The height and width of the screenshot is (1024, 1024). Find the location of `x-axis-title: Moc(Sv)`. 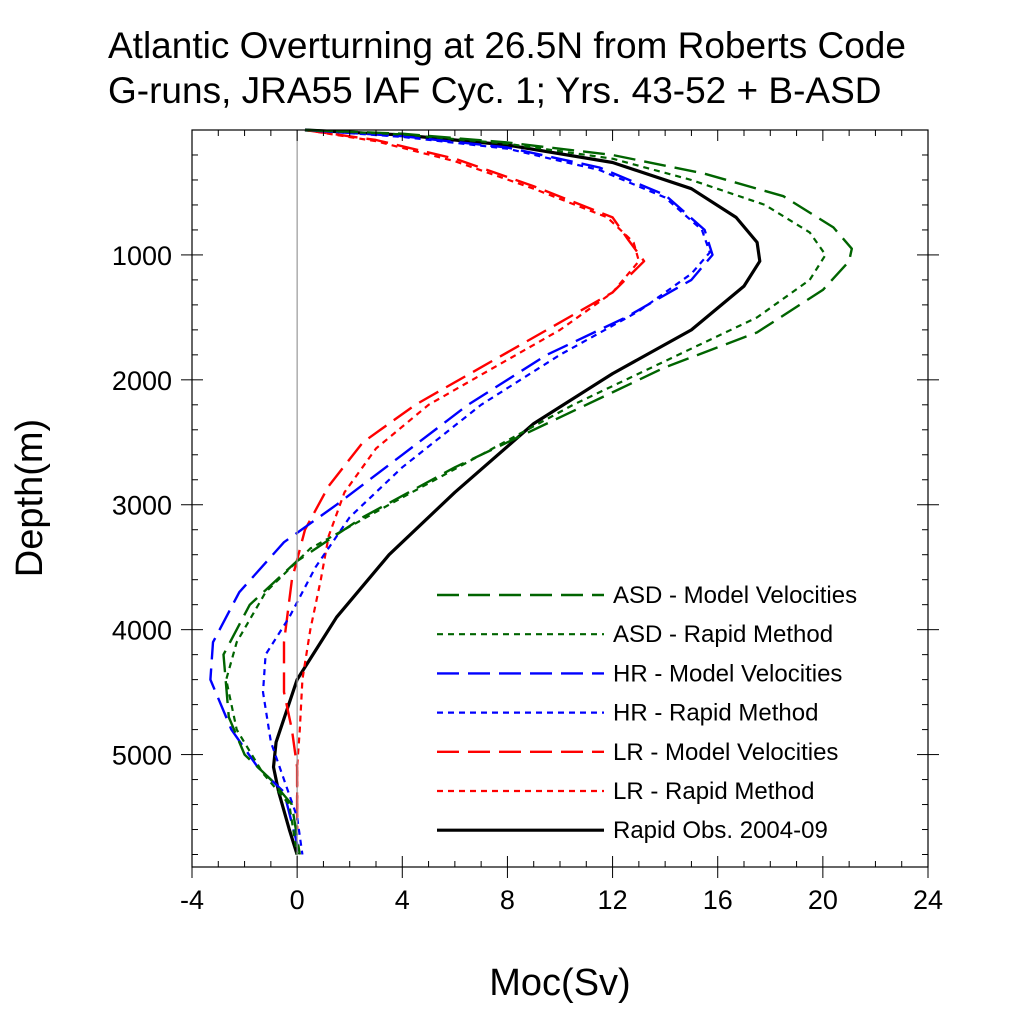

x-axis-title: Moc(Sv) is located at coordinates (559, 983).